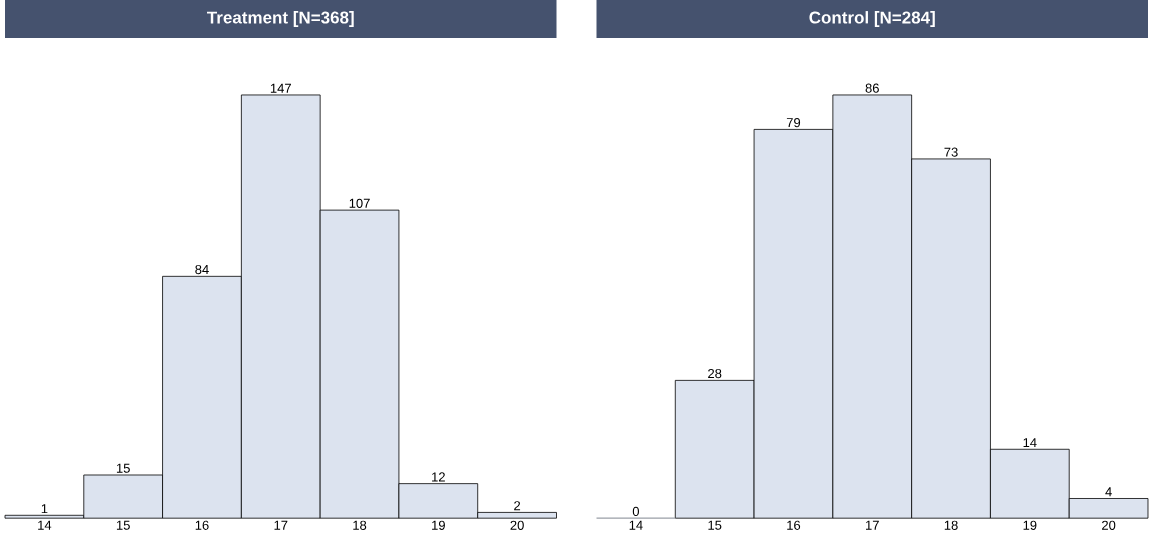 The width and height of the screenshot is (1153, 547). I want to click on data-label: 14, so click(1030, 442).